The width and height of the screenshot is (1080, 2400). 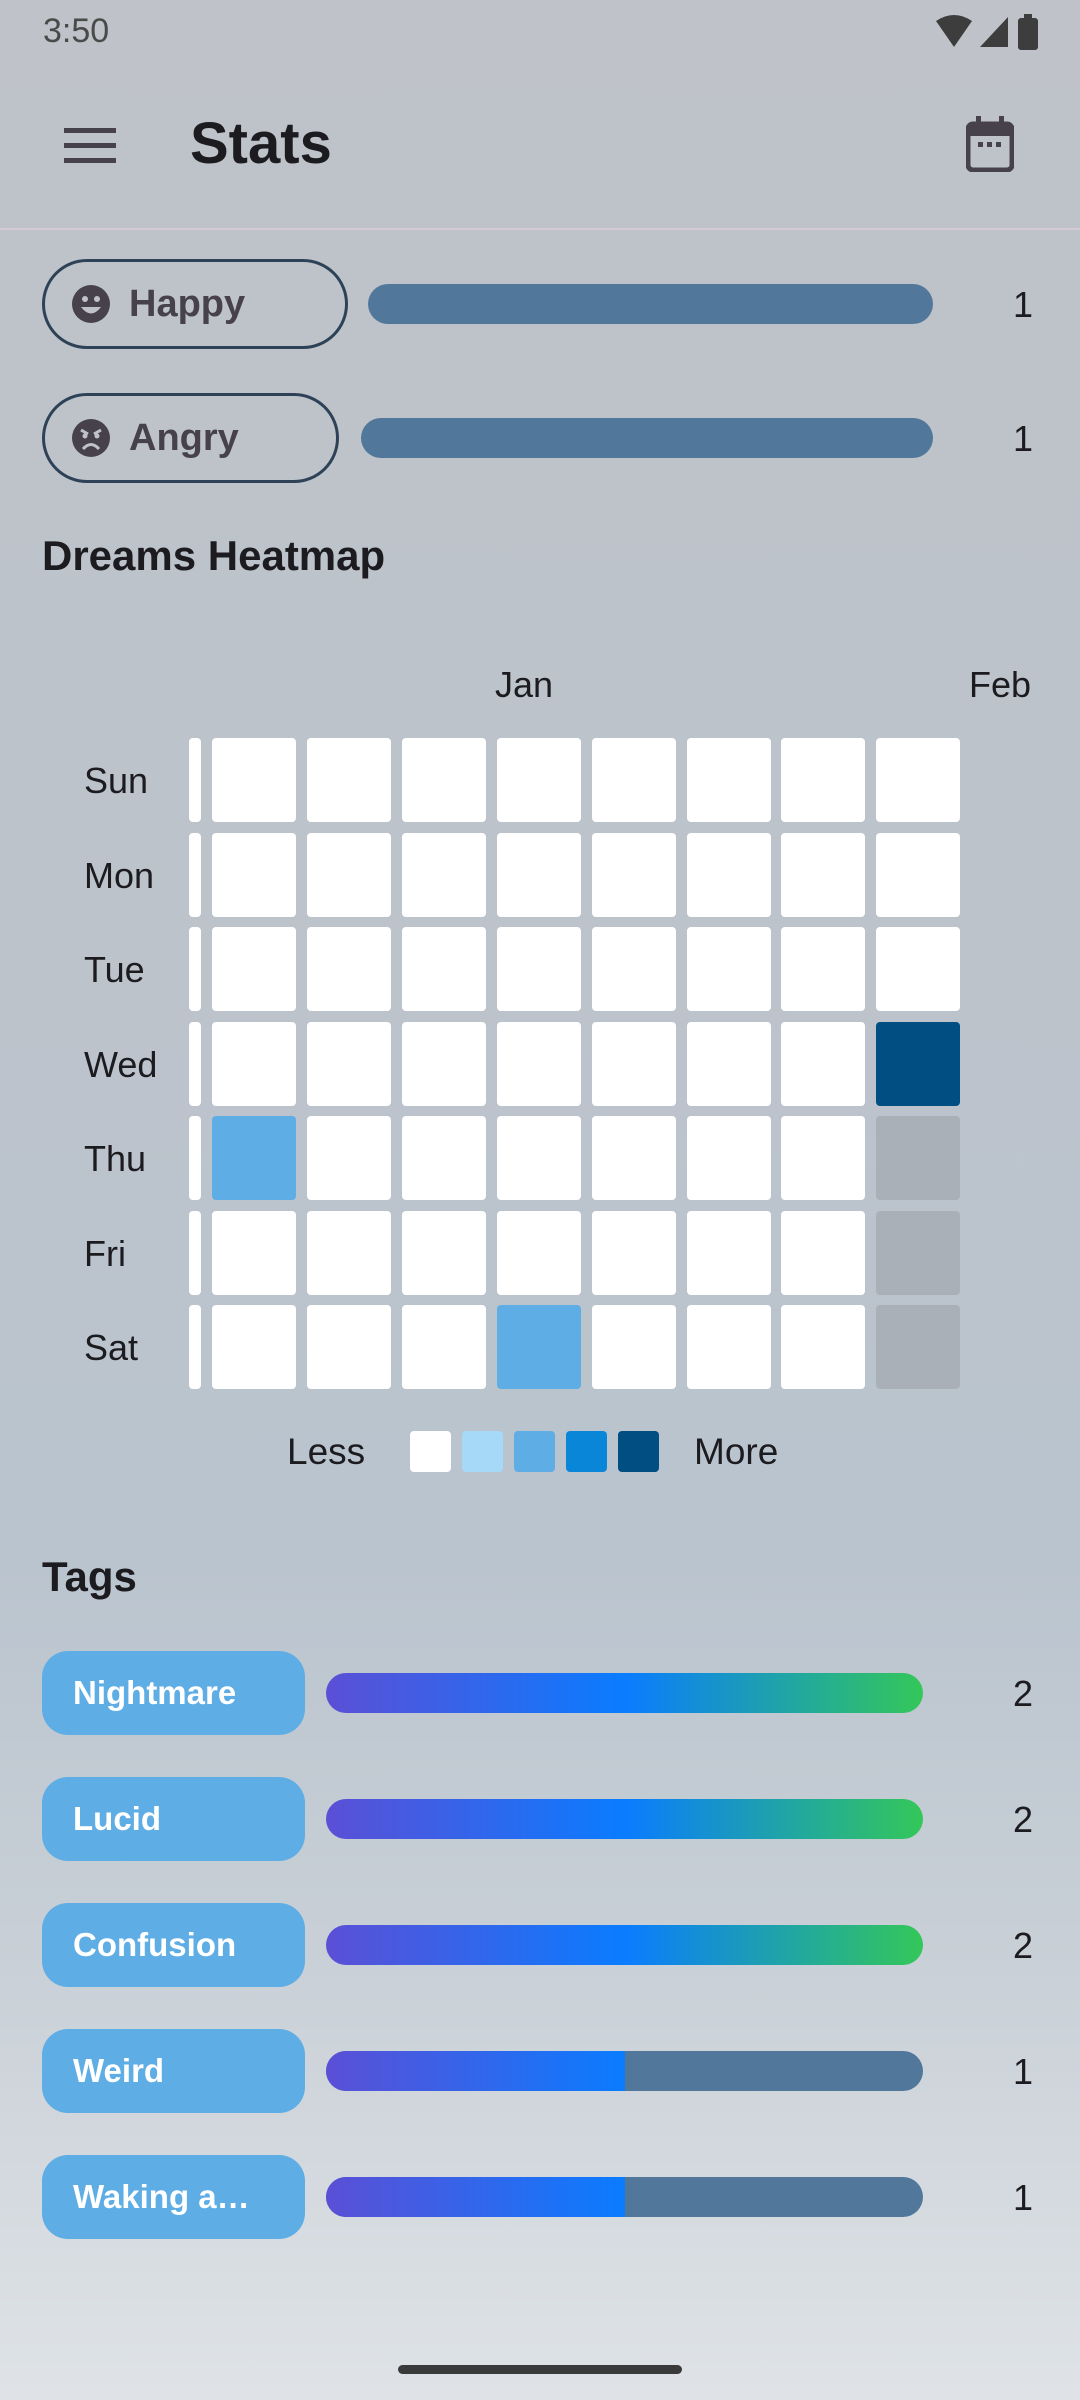 I want to click on mood-chip-angry: Angry, so click(x=190, y=438).